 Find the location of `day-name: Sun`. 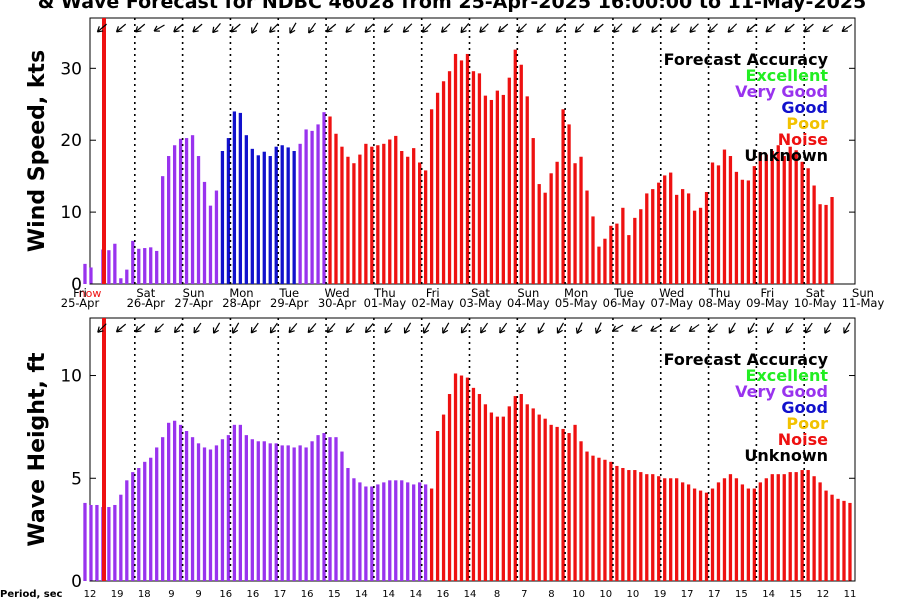

day-name: Sun is located at coordinates (194, 293).